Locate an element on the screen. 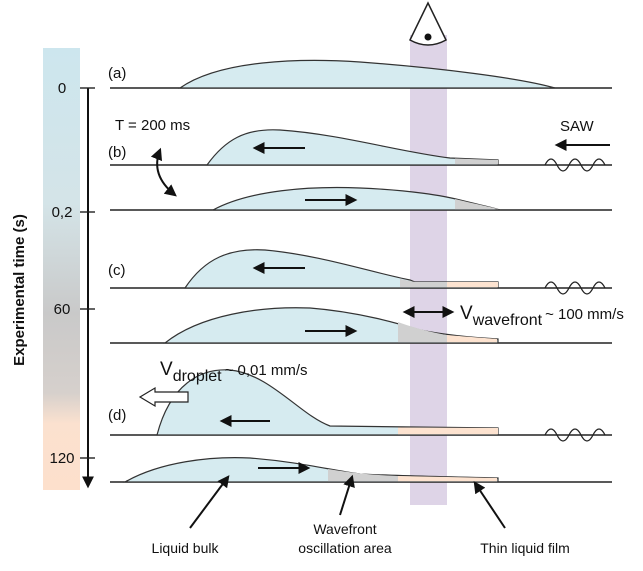 Image resolution: width=643 pixels, height=571 pixels. subscript: wavefront is located at coordinates (507, 320).